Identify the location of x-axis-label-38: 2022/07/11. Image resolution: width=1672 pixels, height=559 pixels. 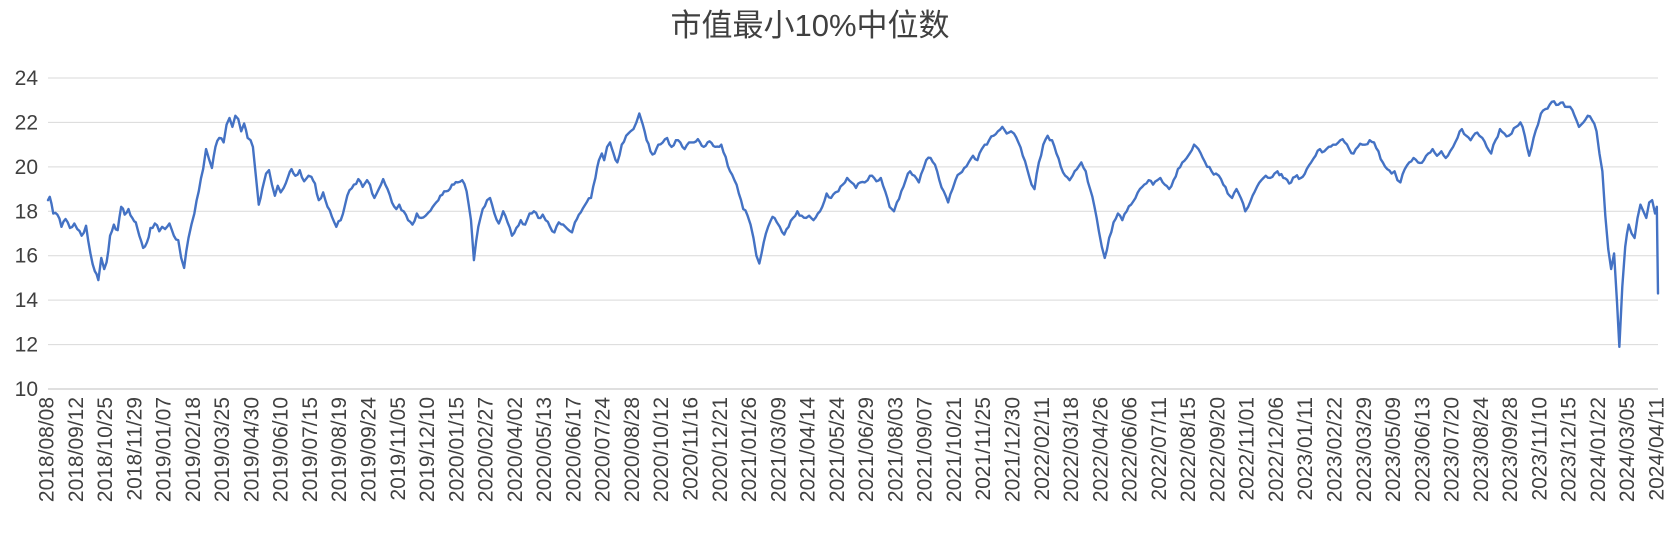
(1159, 449).